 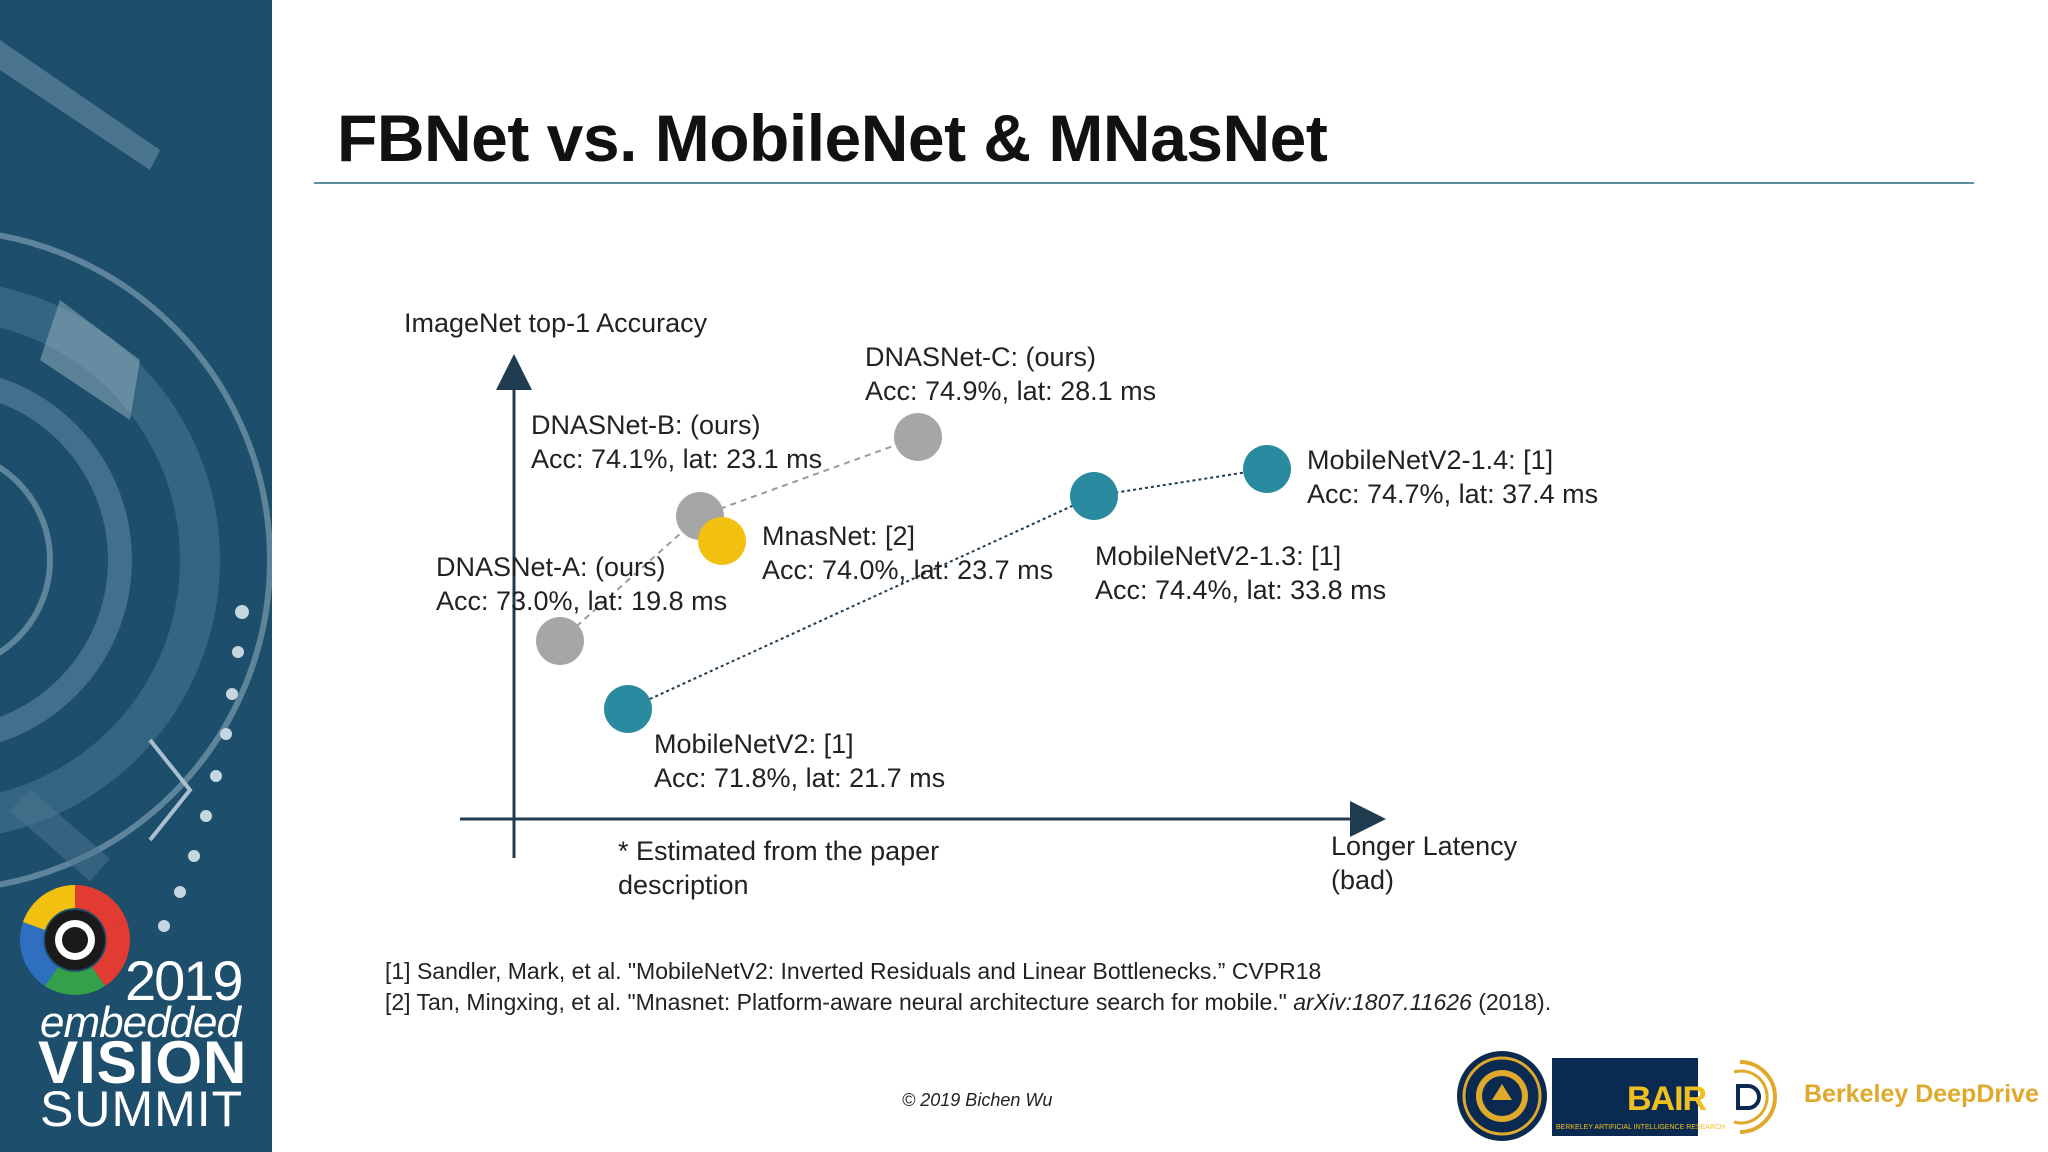 I want to click on point-label-name-dnas_b: DNASNet-B: (ours), so click(x=646, y=425).